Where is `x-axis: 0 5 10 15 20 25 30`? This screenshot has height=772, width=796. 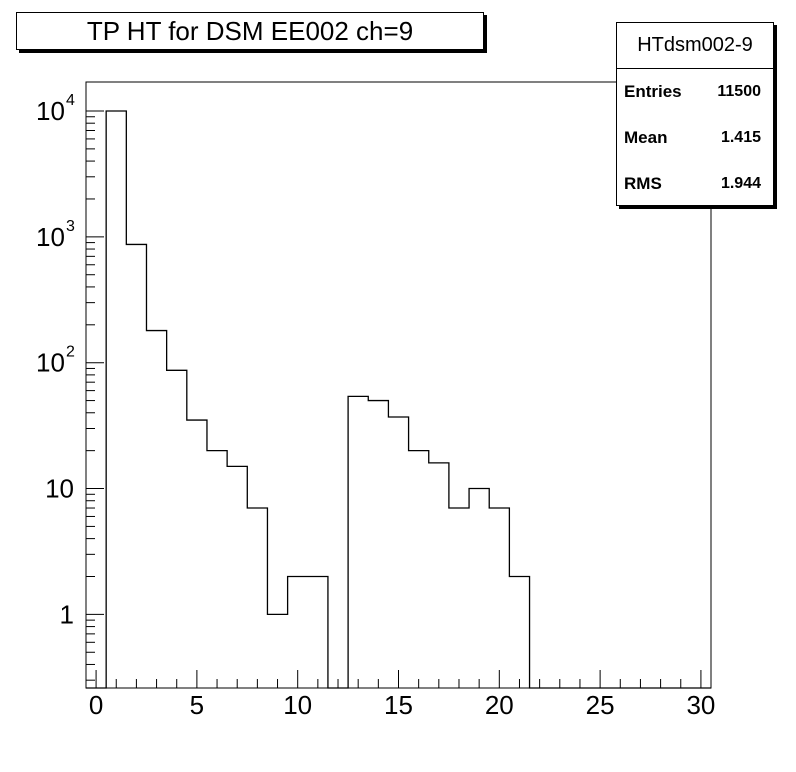
x-axis: 0 5 10 15 20 25 30 is located at coordinates (402, 695).